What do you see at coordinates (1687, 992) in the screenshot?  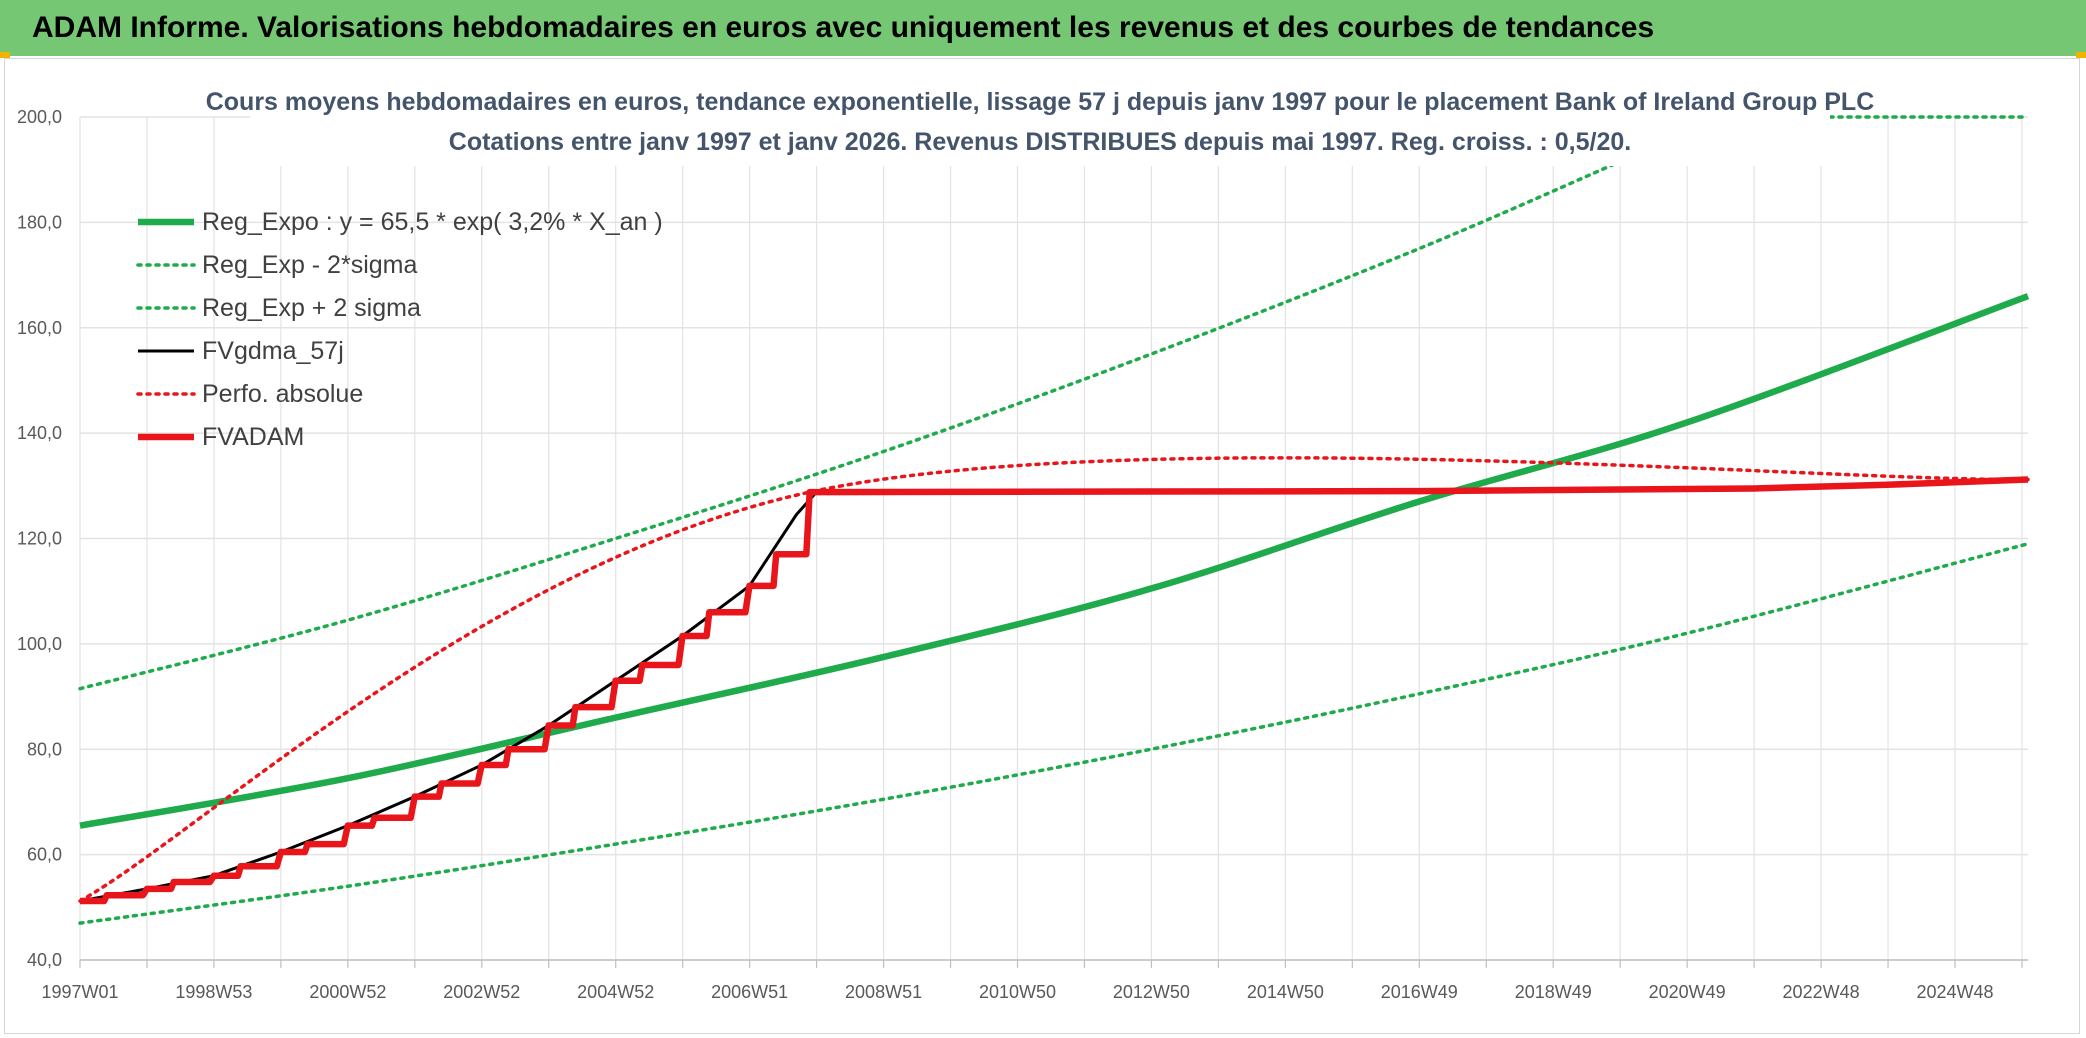 I see `x-tick-label: 2020W49` at bounding box center [1687, 992].